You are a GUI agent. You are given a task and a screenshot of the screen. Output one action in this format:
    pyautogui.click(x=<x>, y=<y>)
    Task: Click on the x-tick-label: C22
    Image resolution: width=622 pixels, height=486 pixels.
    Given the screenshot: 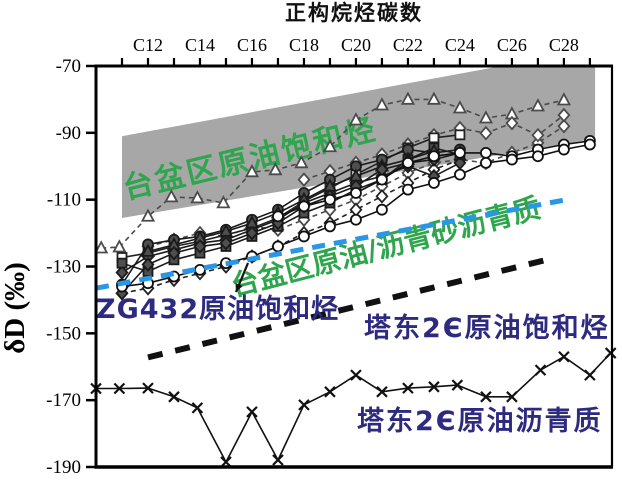 What is the action you would take?
    pyautogui.click(x=408, y=45)
    